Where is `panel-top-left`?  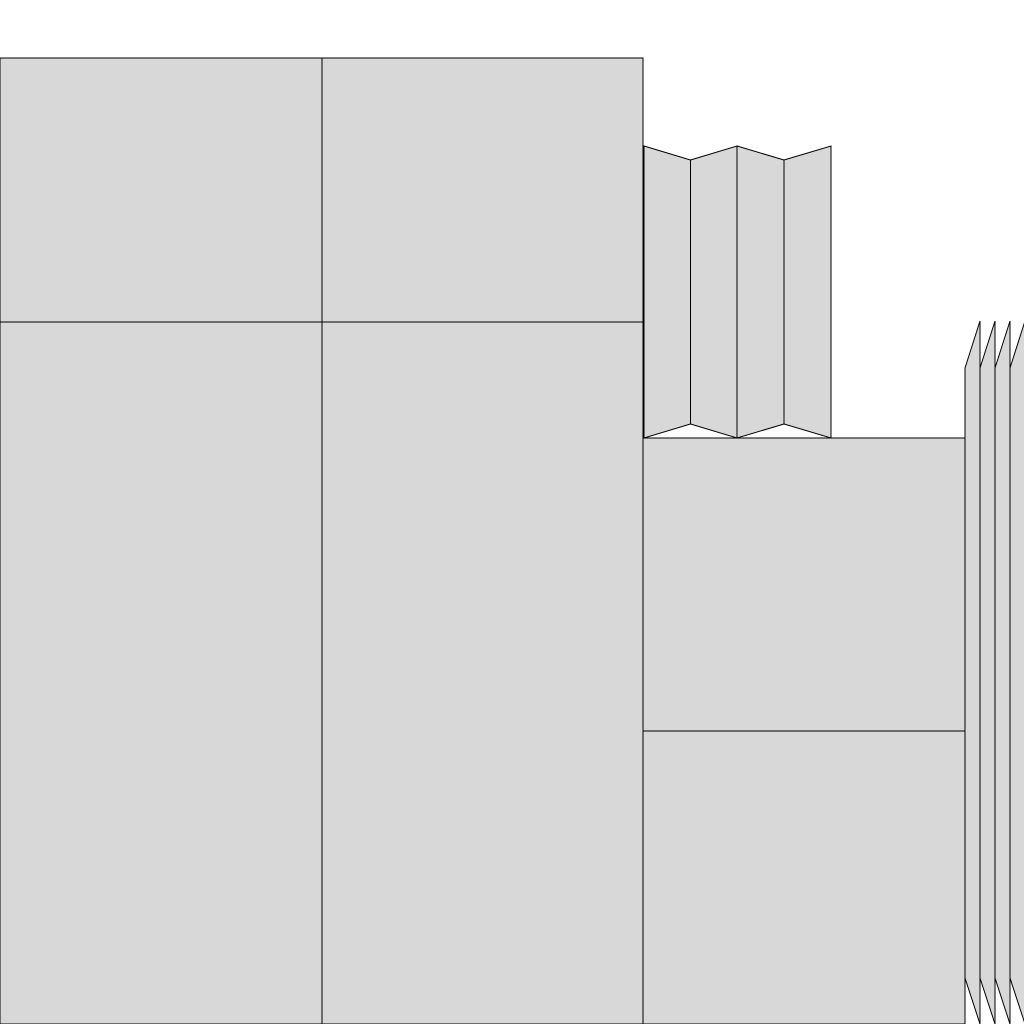 panel-top-left is located at coordinates (161, 190).